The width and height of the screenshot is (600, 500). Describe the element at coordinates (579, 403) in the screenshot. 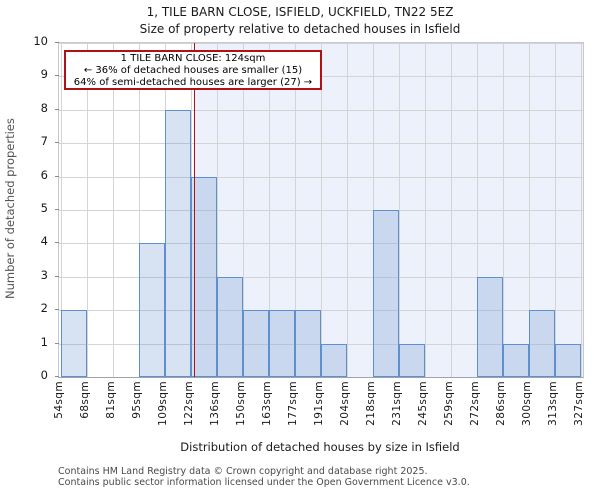

I see `x-tick-label: 327sqm` at that location.